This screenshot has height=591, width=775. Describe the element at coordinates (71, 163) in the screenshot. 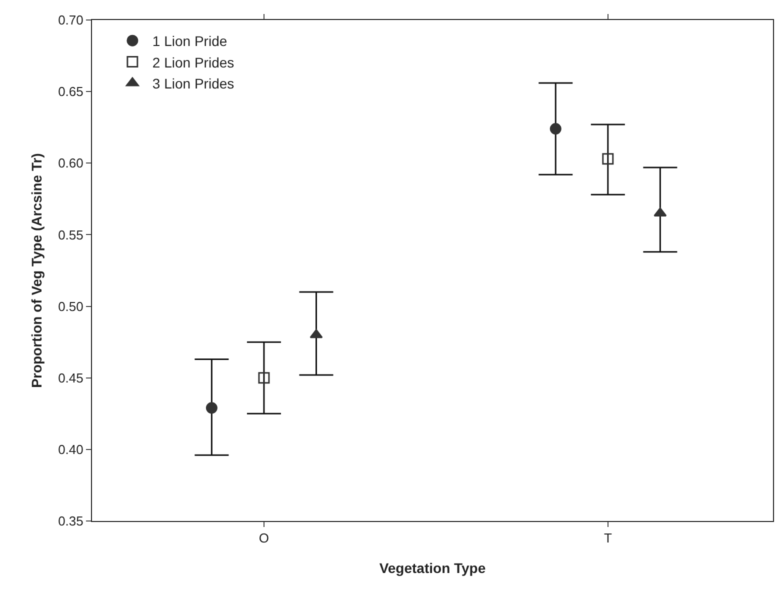

I see `y-tick-label: 0.60` at that location.